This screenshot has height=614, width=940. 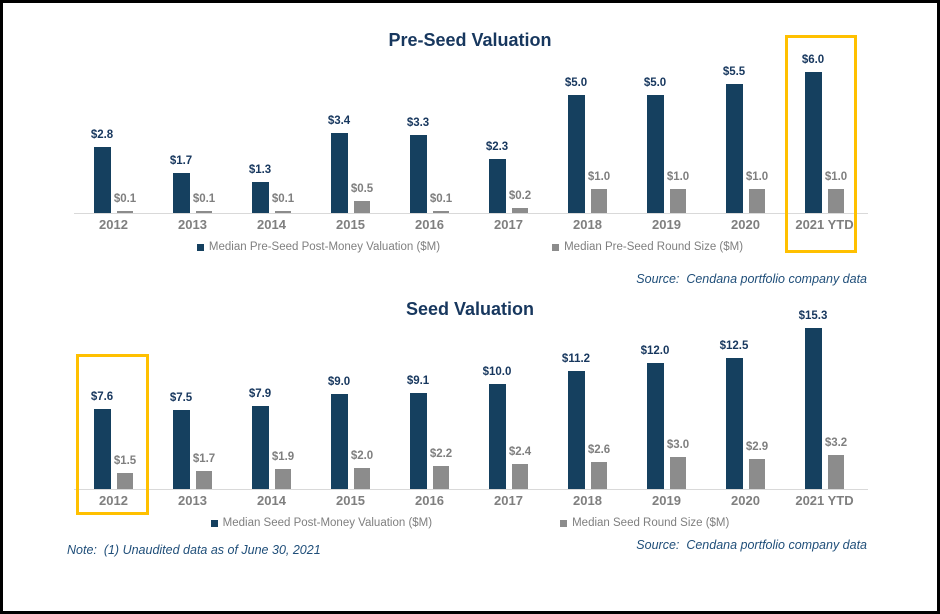 What do you see at coordinates (200, 247) in the screenshot?
I see `valuation-legend-swatch-icon` at bounding box center [200, 247].